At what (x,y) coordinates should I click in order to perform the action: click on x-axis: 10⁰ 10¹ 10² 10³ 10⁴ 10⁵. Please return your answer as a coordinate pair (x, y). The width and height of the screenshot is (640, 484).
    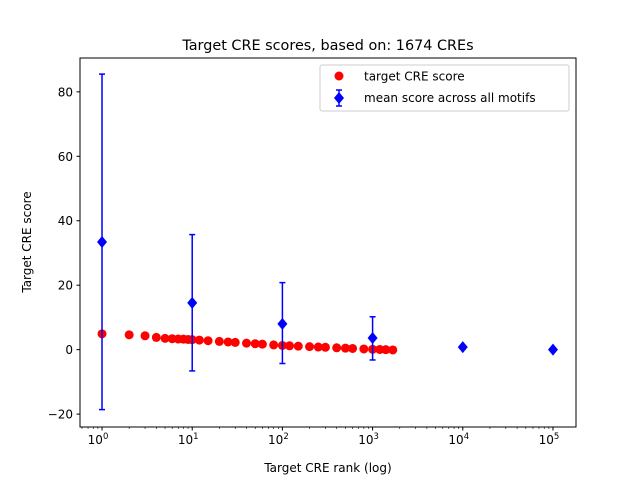
    Looking at the image, I should click on (320, 437).